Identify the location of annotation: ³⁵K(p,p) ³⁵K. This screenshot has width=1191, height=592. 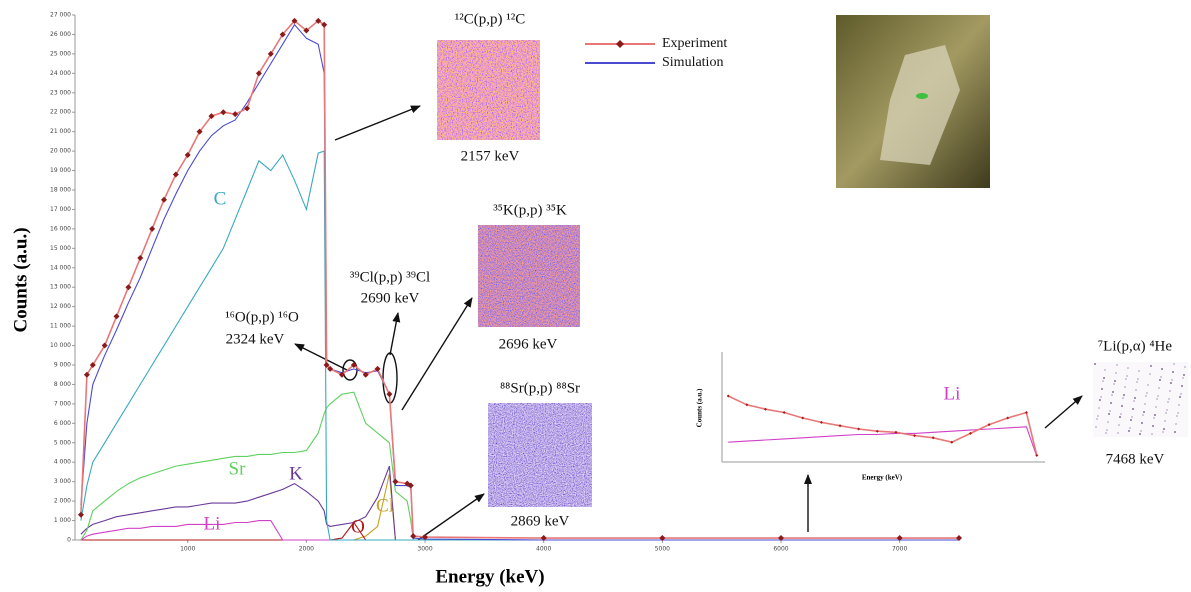
(530, 210).